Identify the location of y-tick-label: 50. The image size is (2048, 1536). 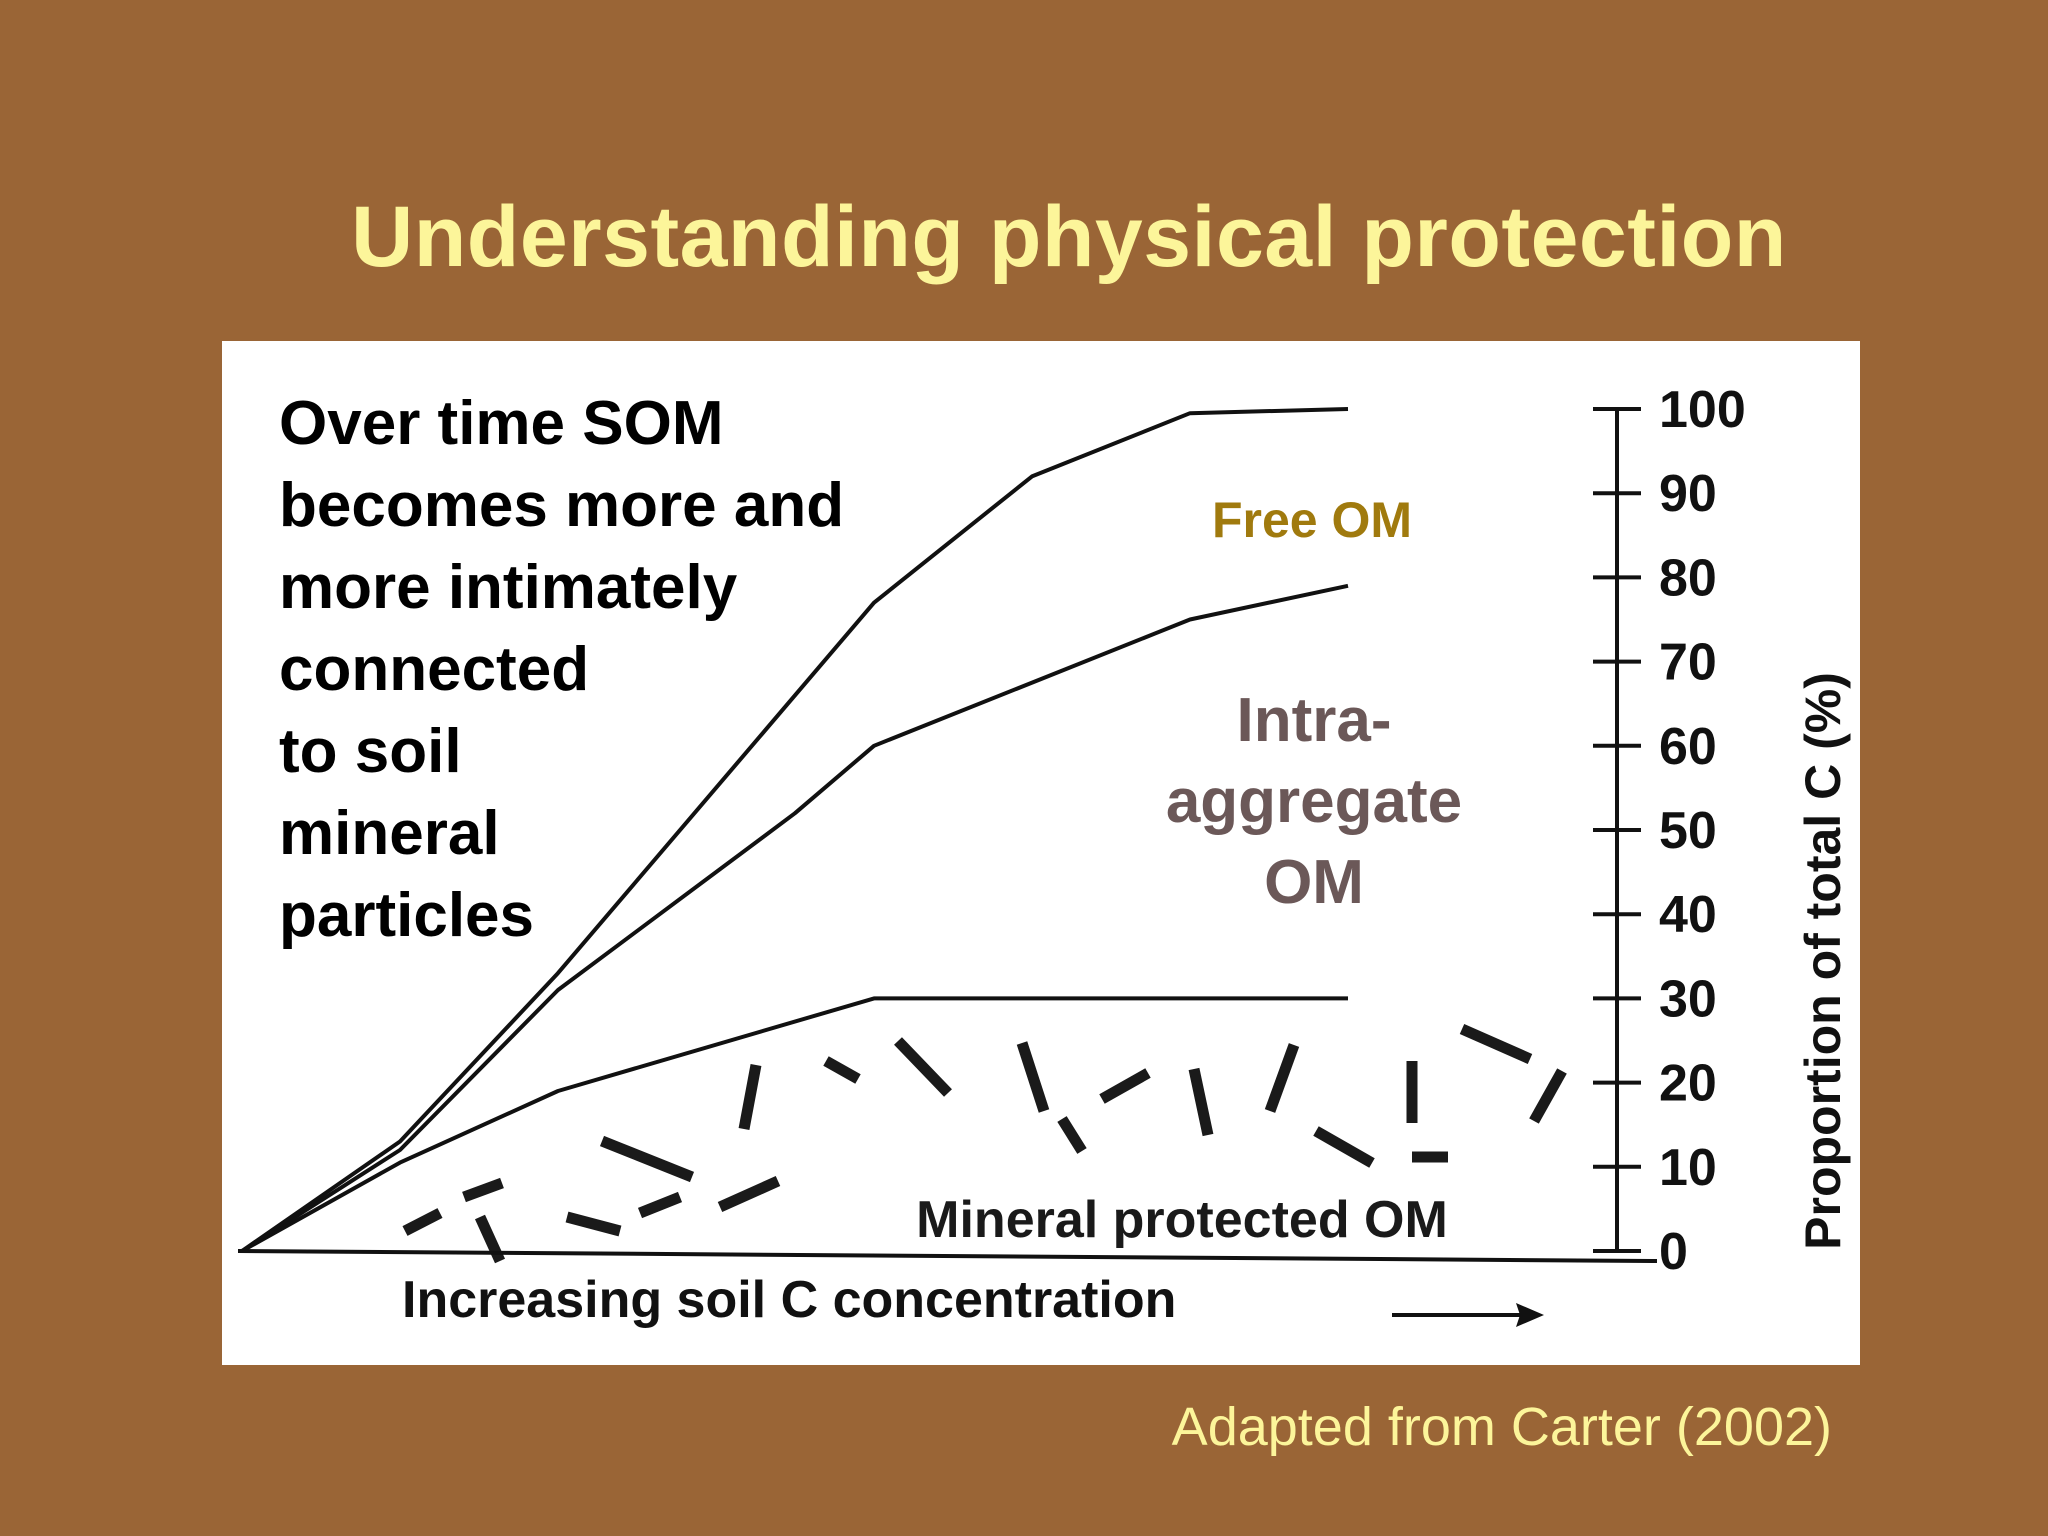
(1688, 831).